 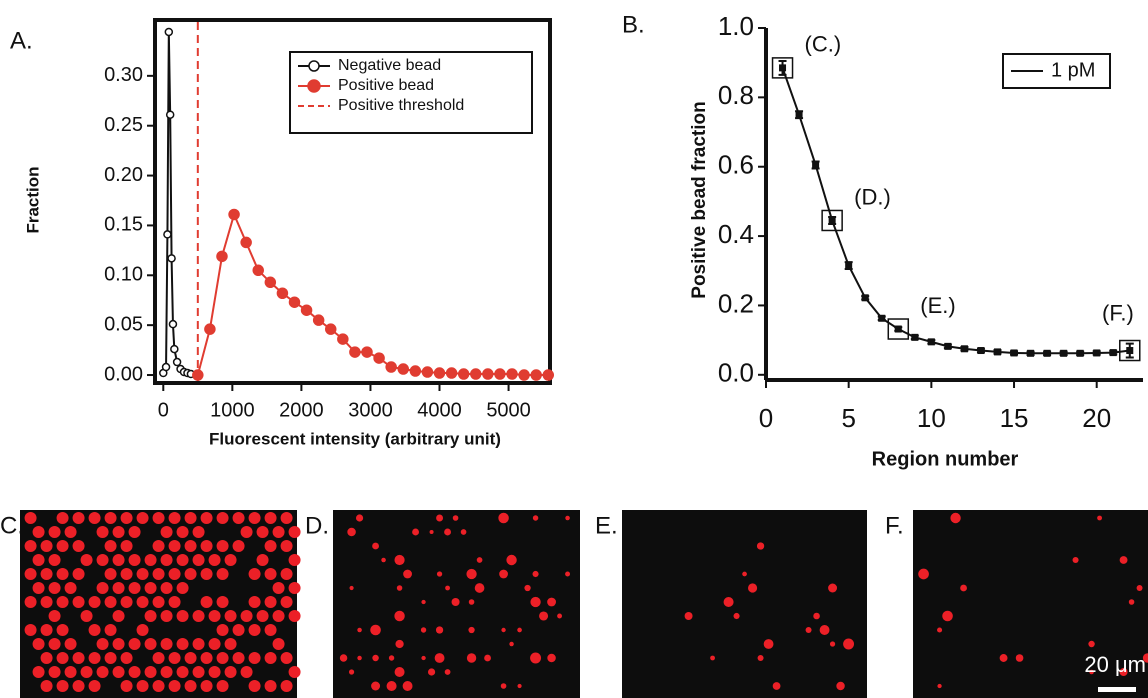 What do you see at coordinates (633, 24) in the screenshot?
I see `panel-label: B.` at bounding box center [633, 24].